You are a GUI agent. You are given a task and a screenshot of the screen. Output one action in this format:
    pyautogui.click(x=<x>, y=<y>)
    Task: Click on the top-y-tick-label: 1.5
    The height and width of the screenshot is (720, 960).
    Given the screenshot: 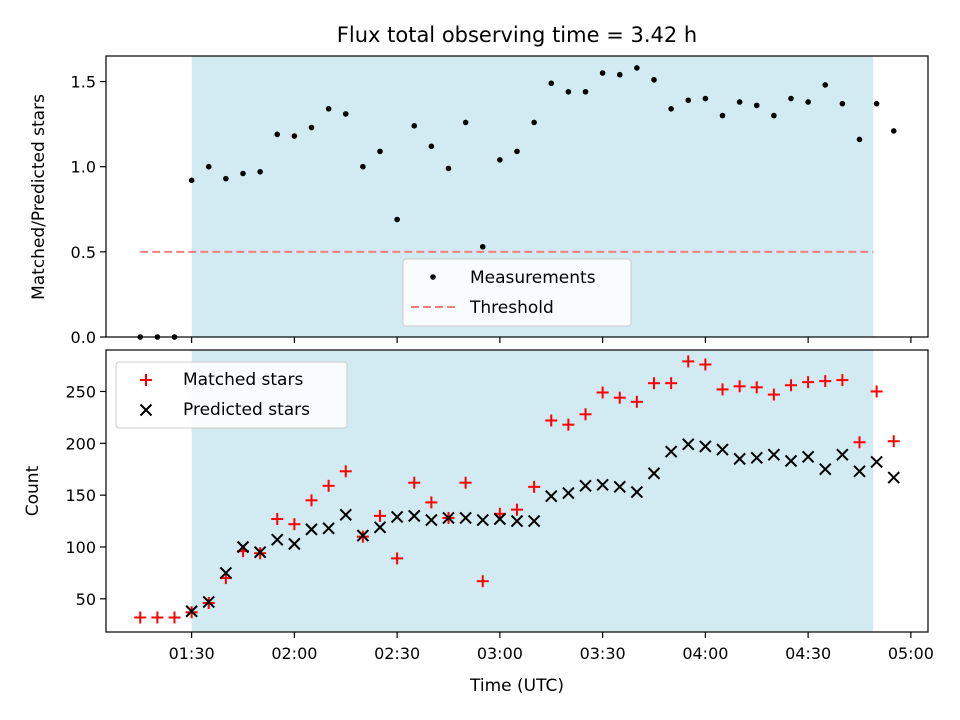 What is the action you would take?
    pyautogui.click(x=83, y=82)
    